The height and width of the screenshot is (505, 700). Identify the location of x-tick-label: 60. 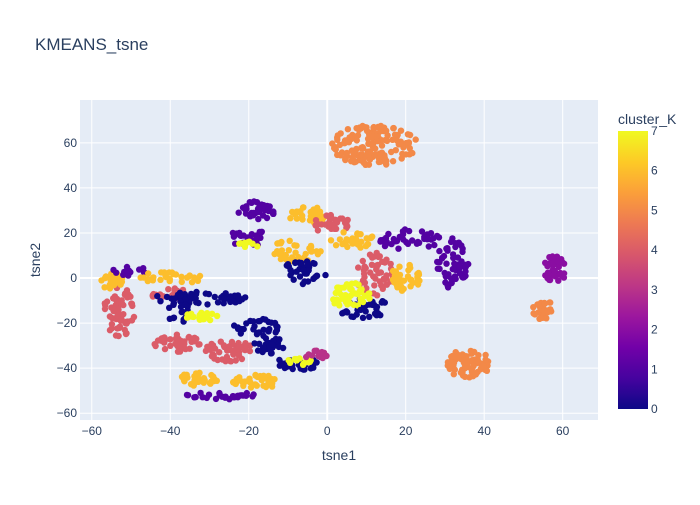
(563, 431).